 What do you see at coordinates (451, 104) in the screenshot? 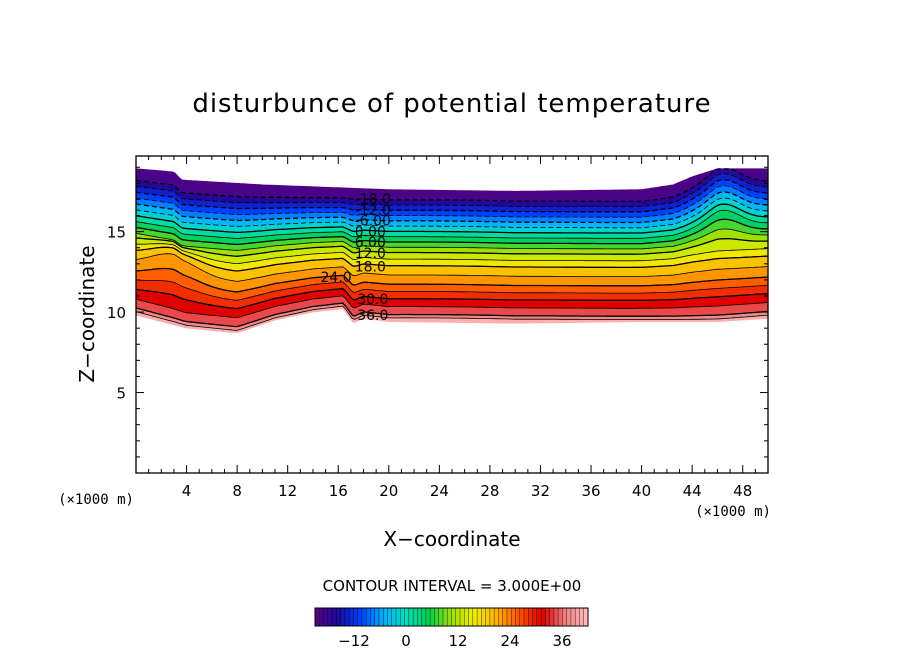
I see `chart-title: disturbunce of potential temperature` at bounding box center [451, 104].